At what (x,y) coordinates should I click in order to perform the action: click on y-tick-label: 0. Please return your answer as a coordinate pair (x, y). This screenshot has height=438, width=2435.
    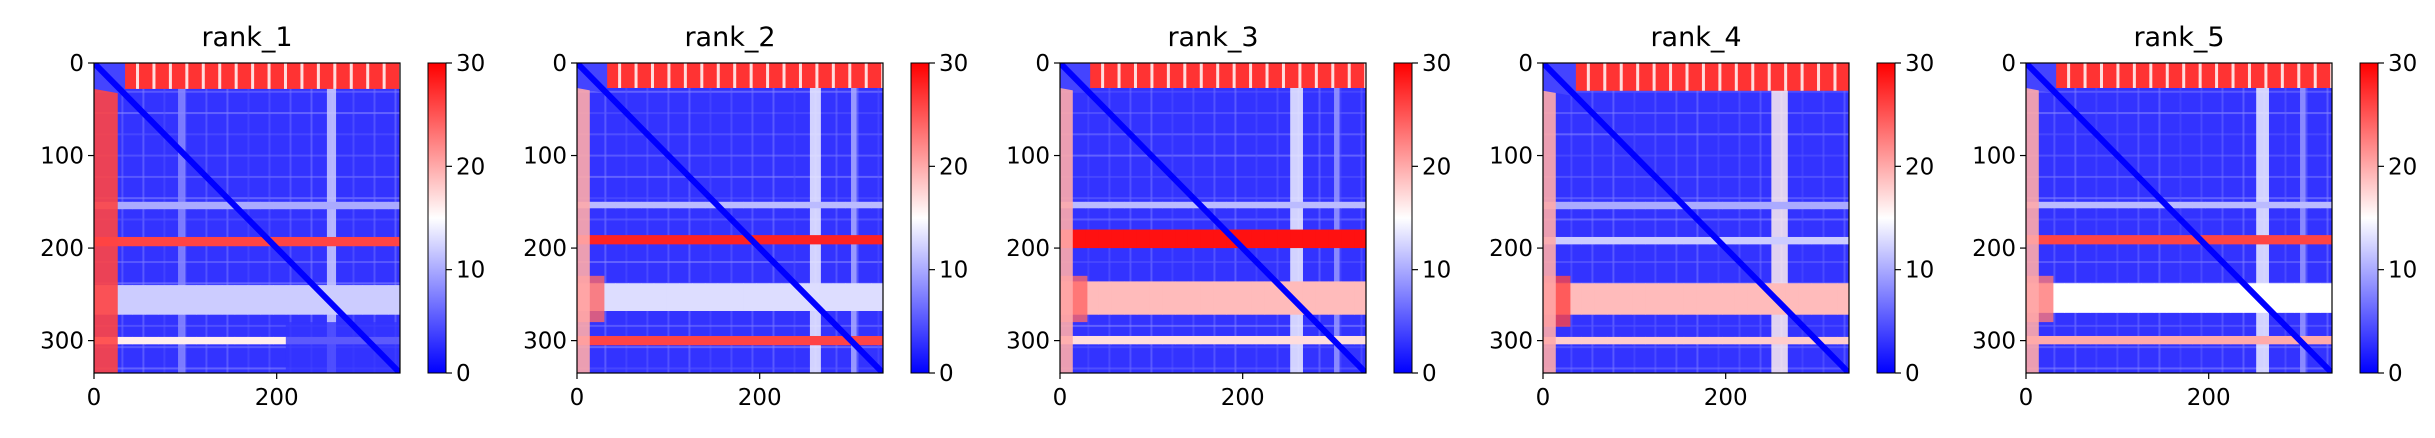
    Looking at the image, I should click on (1042, 64).